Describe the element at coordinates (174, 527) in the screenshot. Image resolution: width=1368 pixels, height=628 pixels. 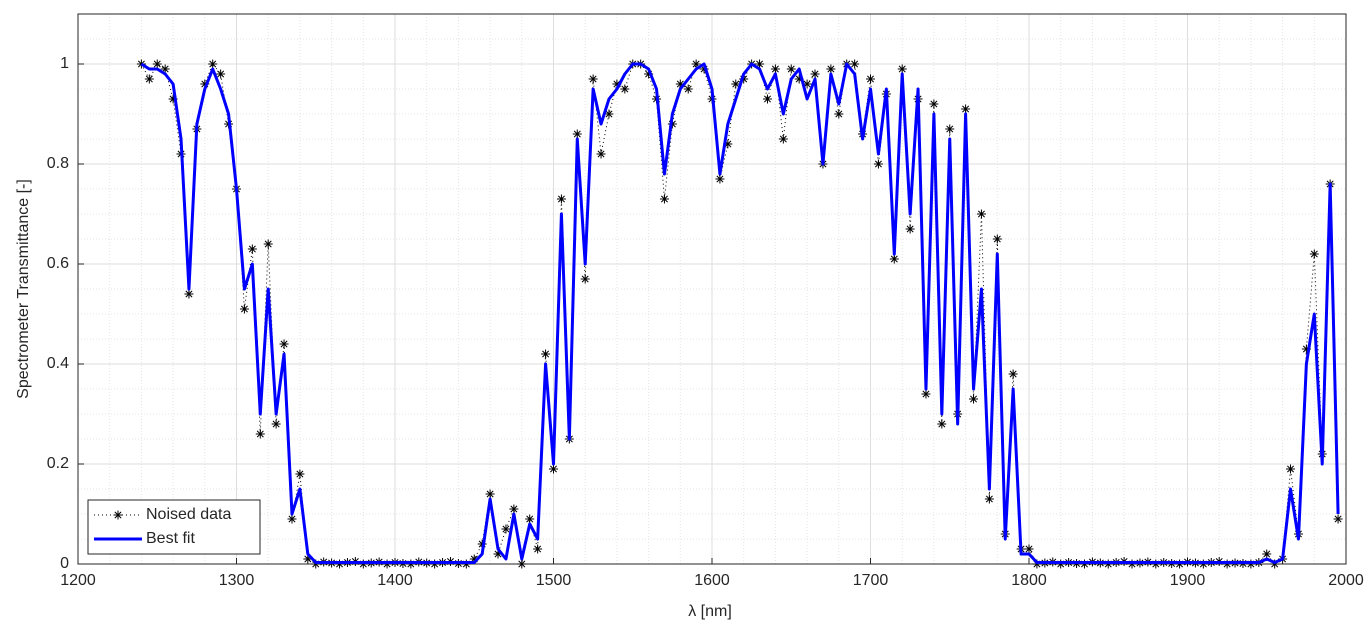
I see `legend-box` at that location.